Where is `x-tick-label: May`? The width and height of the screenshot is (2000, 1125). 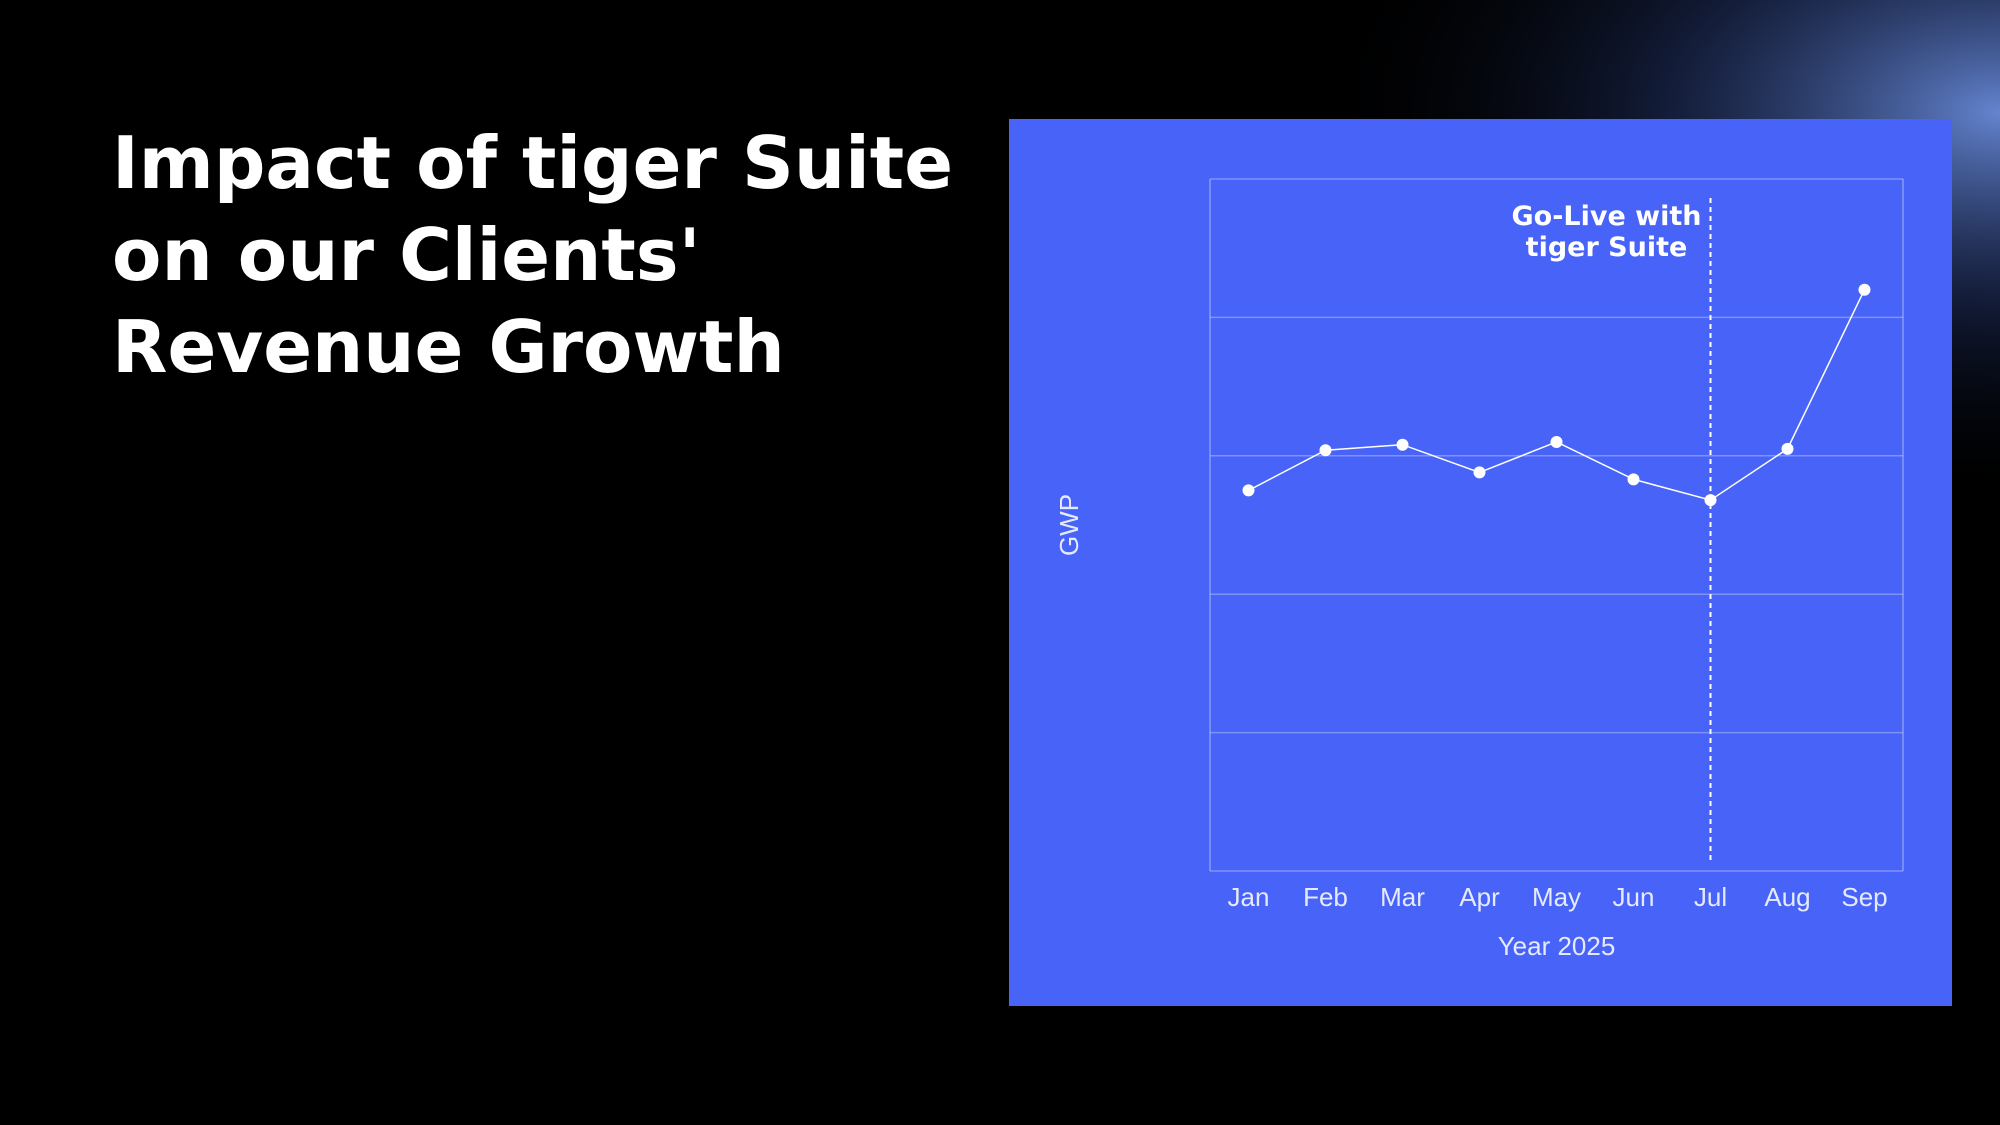 x-tick-label: May is located at coordinates (1556, 897).